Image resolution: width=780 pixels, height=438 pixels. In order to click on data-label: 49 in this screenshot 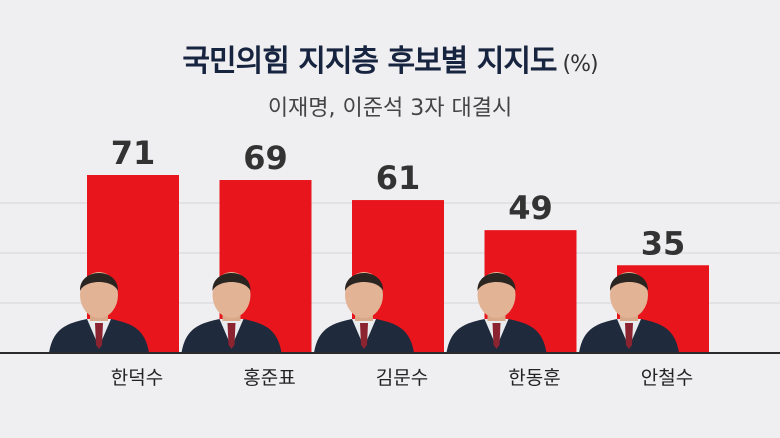, I will do `click(530, 208)`.